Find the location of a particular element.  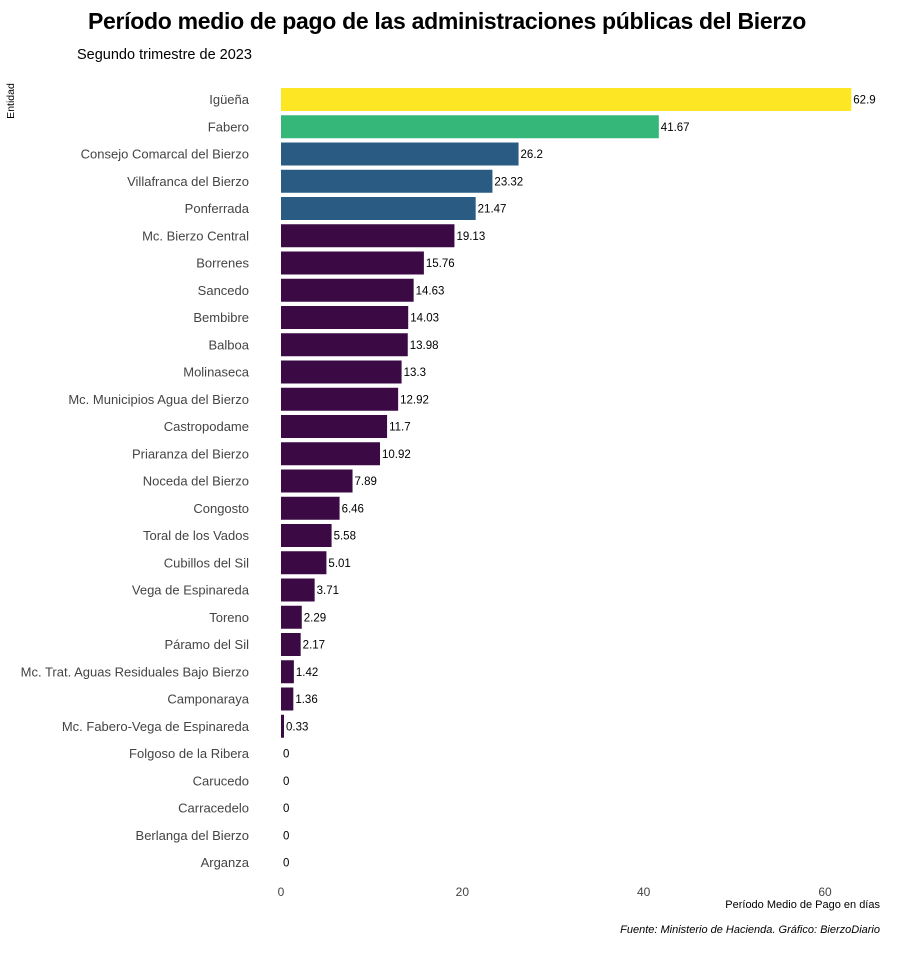

data-label: 23.32 is located at coordinates (508, 182).